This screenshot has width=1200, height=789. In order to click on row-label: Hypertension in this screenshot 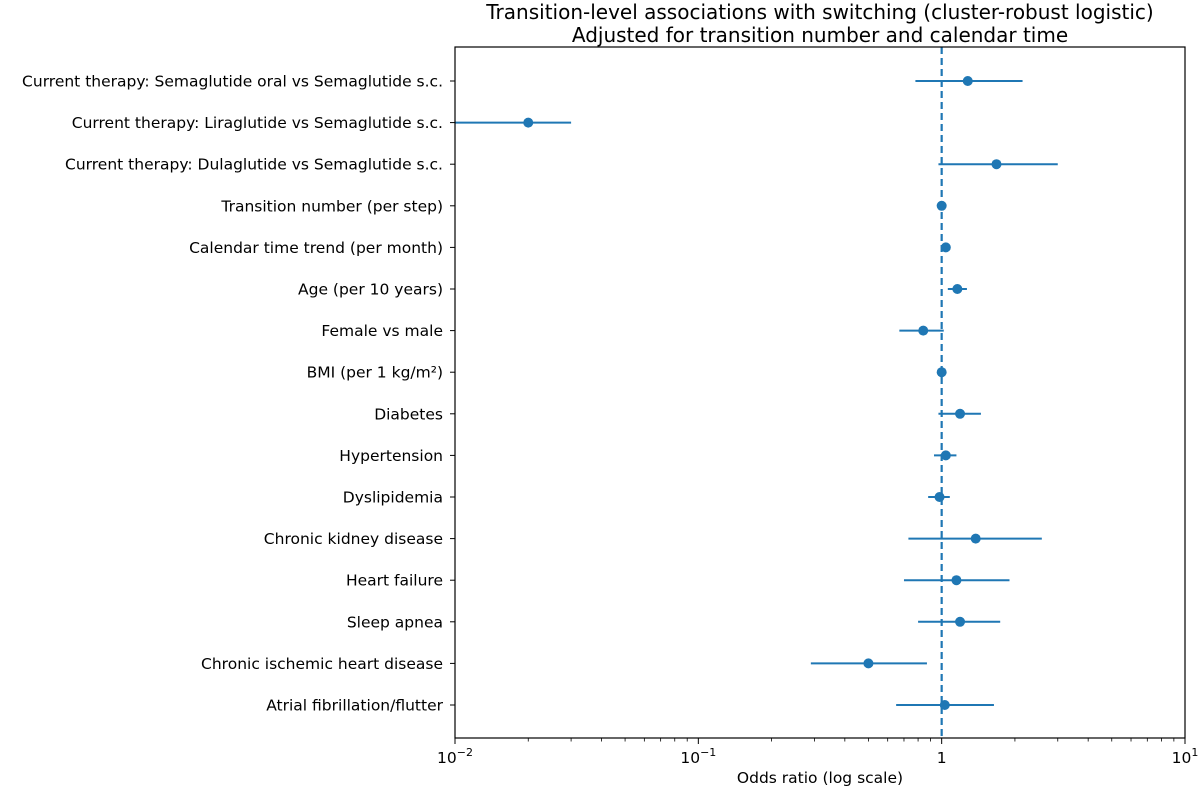, I will do `click(391, 456)`.